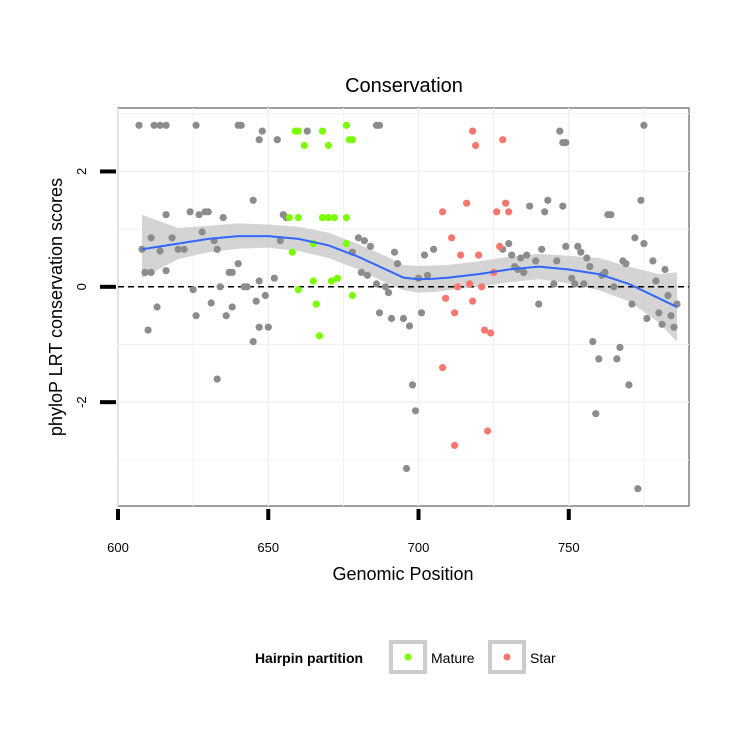  Describe the element at coordinates (569, 547) in the screenshot. I see `x-tick-label: 750` at that location.